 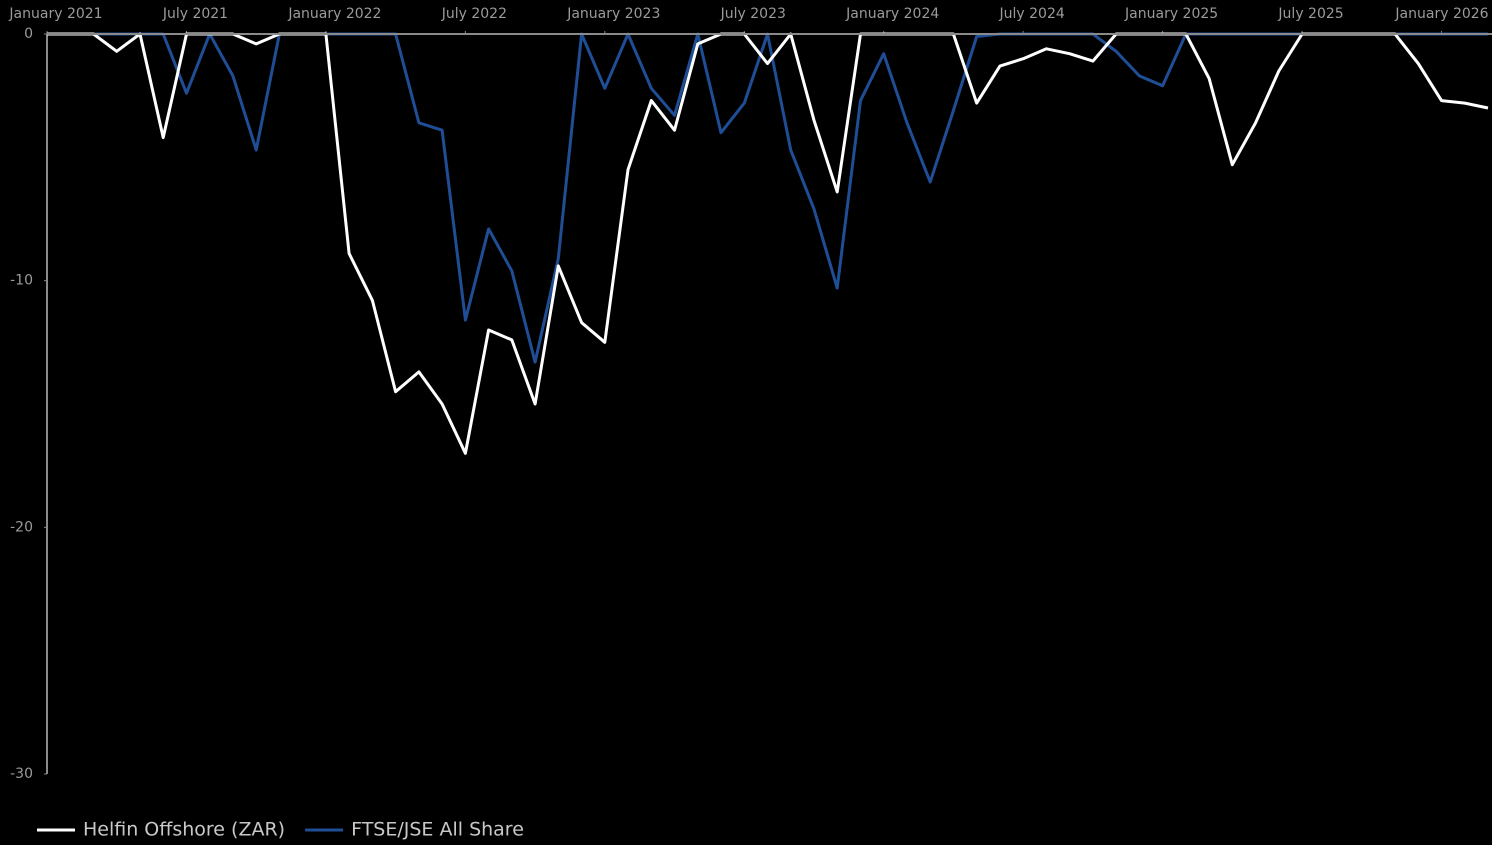 What do you see at coordinates (1171, 14) in the screenshot?
I see `x-tick-label: January 2025` at bounding box center [1171, 14].